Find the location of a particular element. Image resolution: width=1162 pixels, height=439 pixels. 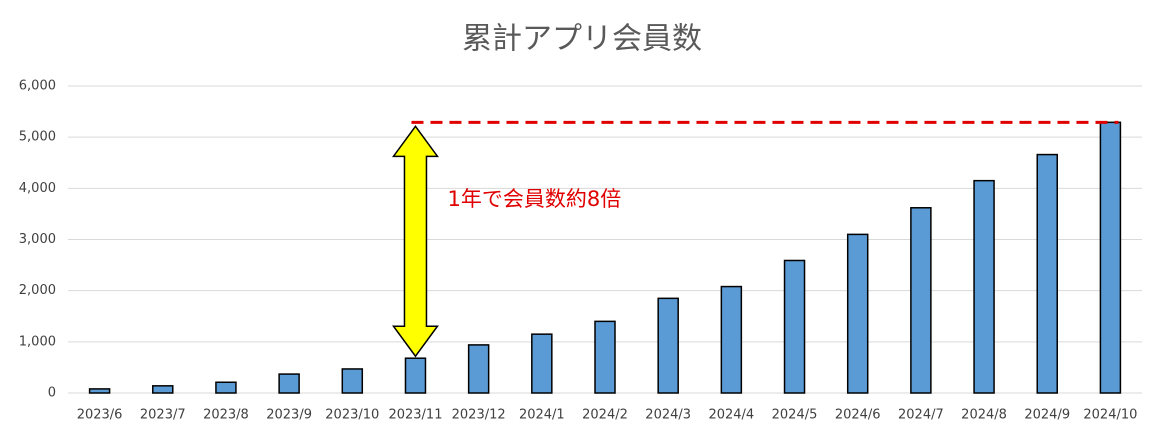

x-tick-label: 2024/4 is located at coordinates (731, 415).